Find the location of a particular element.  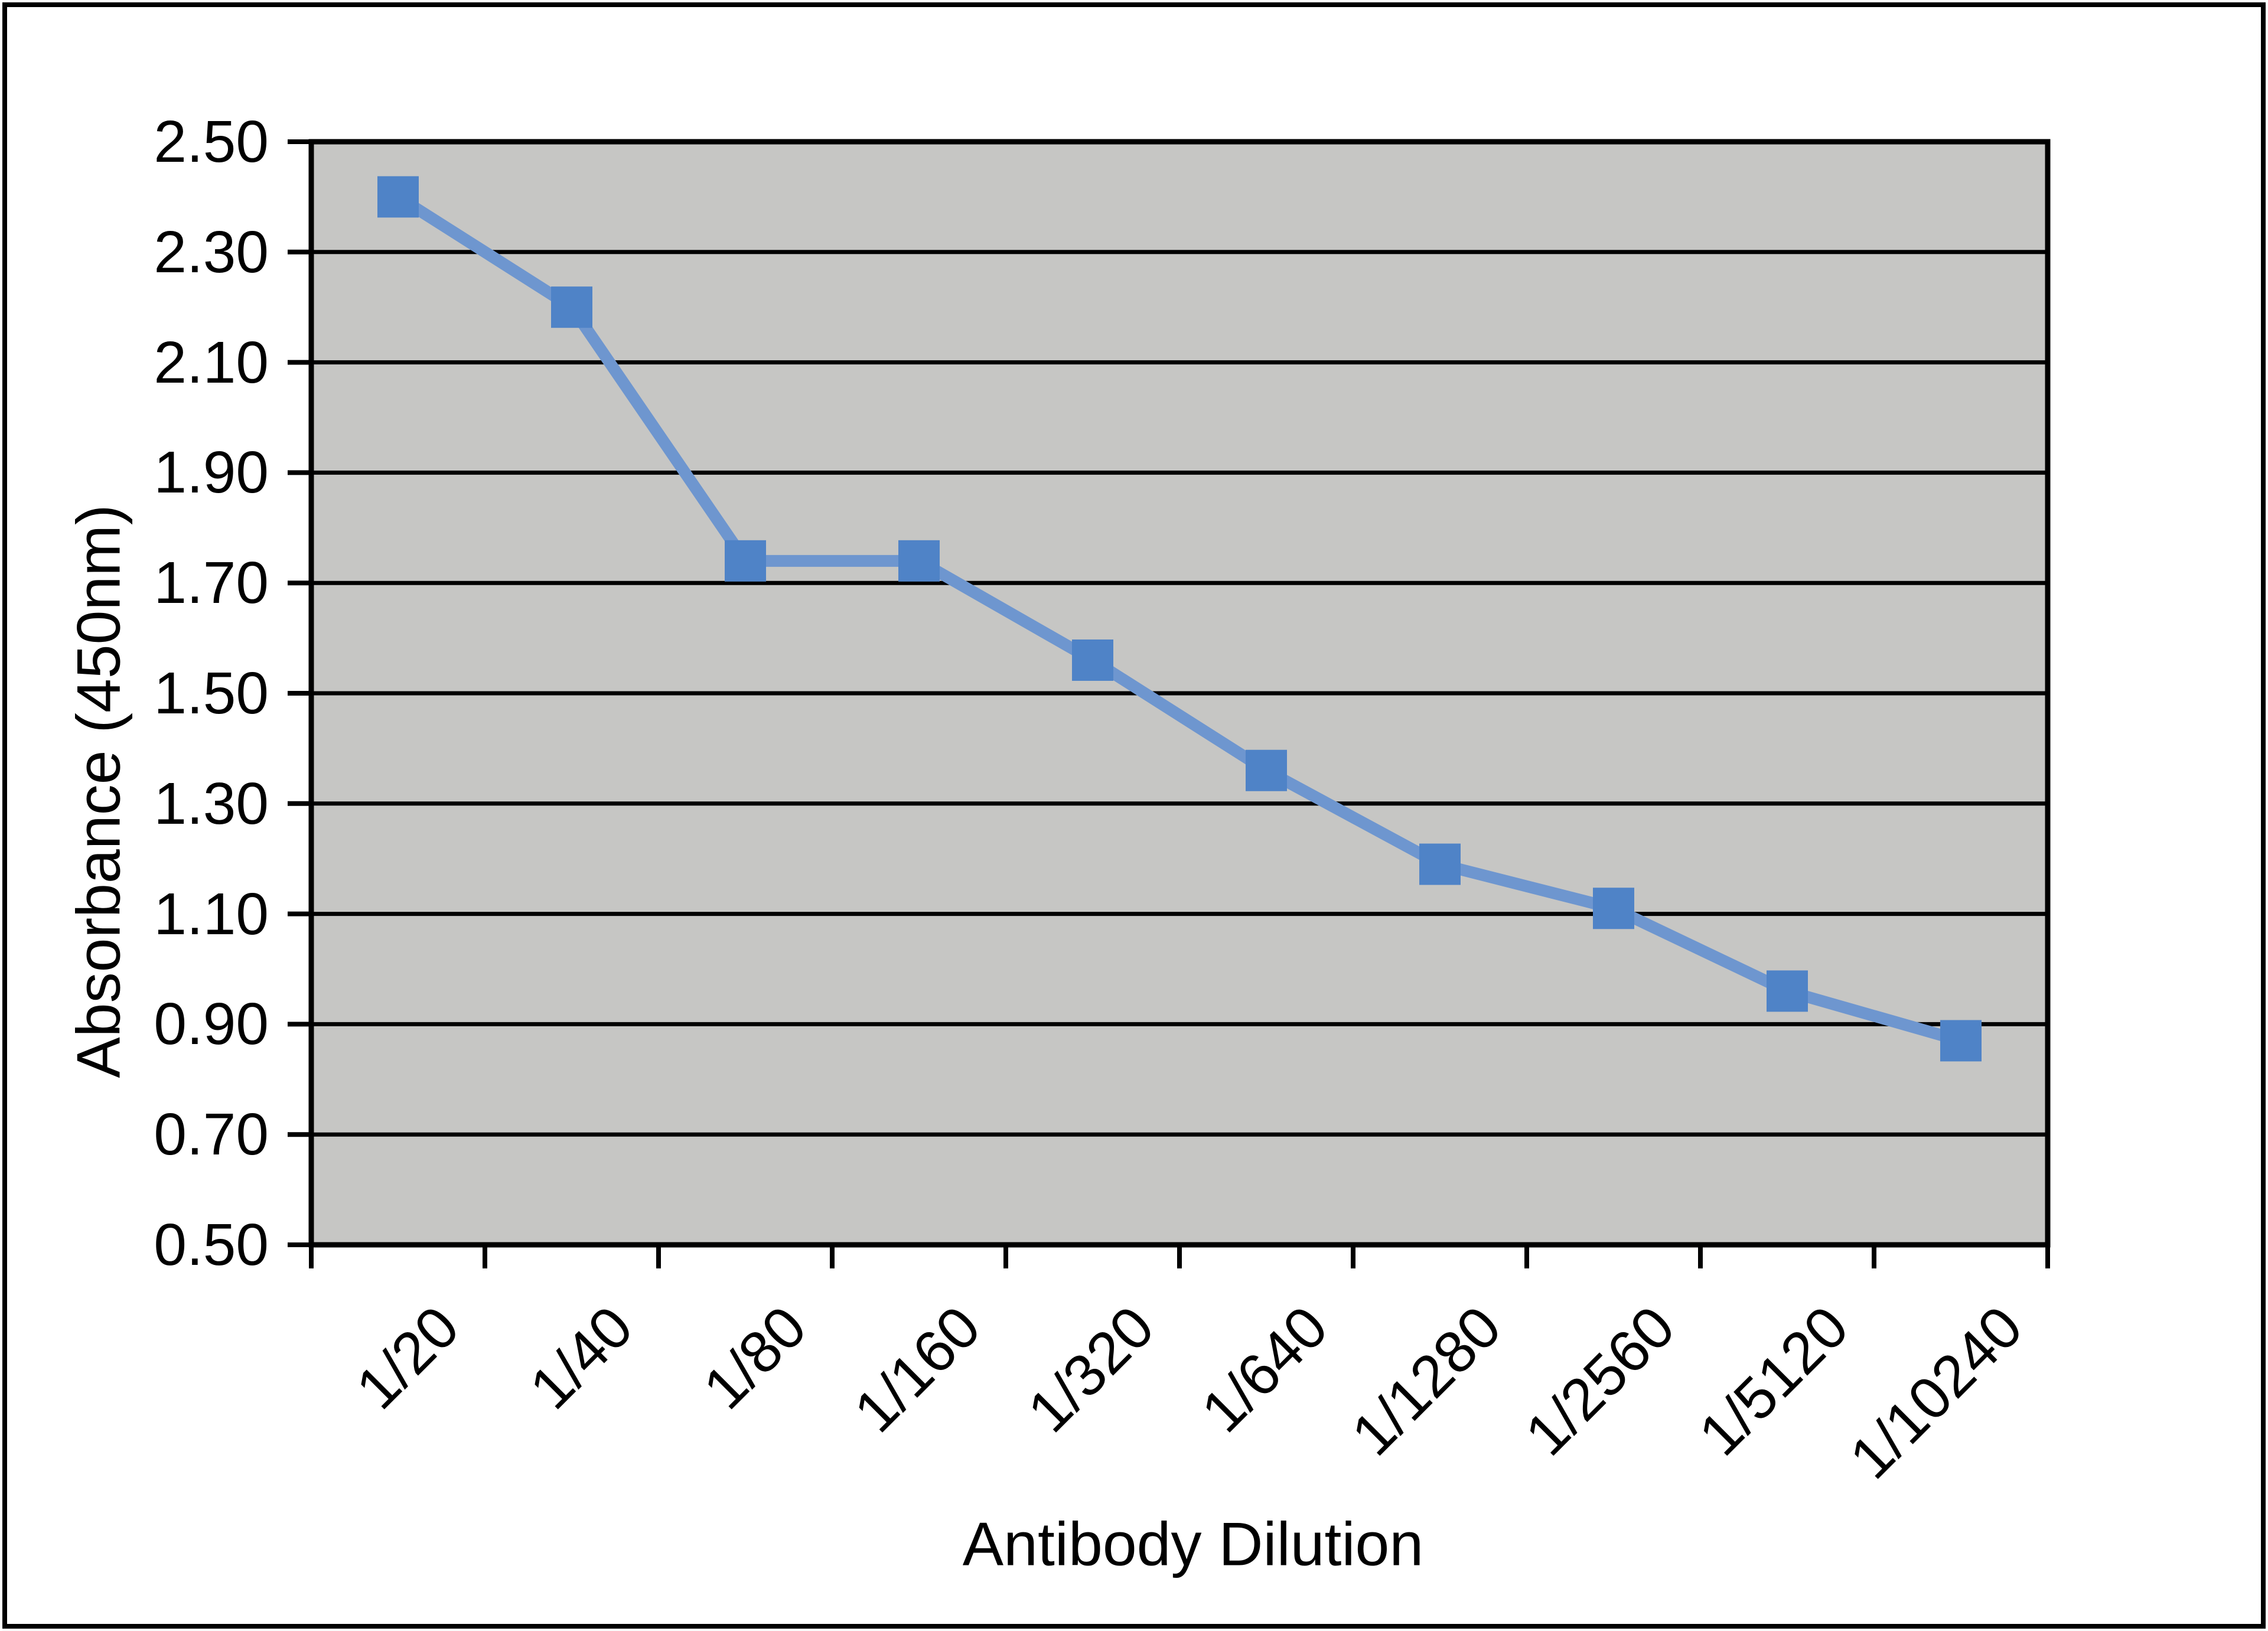

y-tick-label: 0.90 is located at coordinates (211, 1024).